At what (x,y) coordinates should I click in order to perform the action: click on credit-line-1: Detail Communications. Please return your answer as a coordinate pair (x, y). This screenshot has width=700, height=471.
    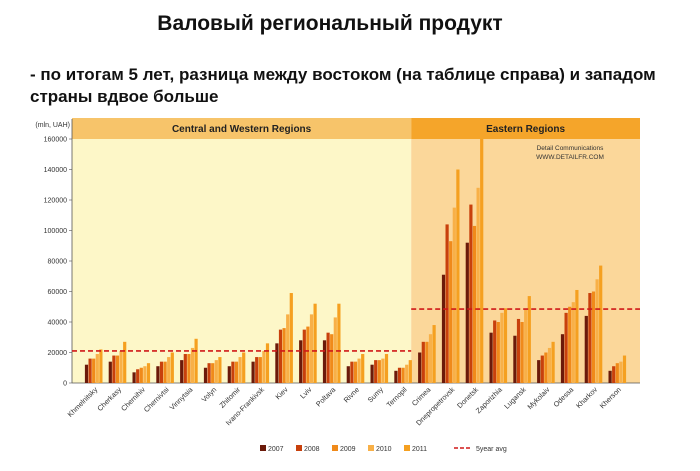
    Looking at the image, I should click on (571, 148).